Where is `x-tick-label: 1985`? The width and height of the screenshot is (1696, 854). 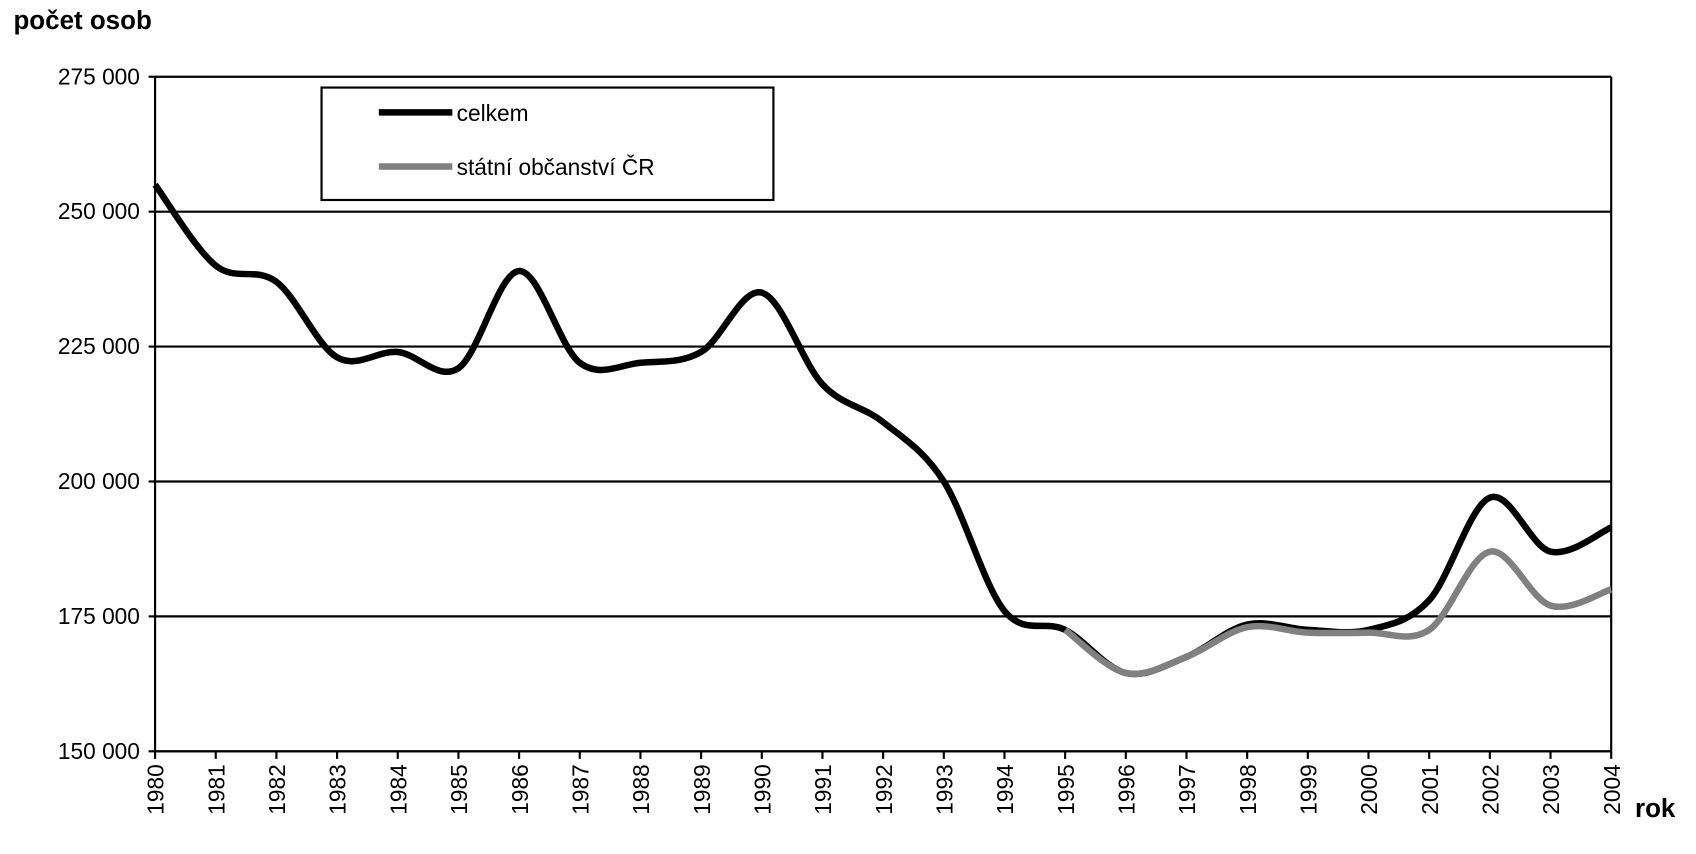 x-tick-label: 1985 is located at coordinates (459, 789).